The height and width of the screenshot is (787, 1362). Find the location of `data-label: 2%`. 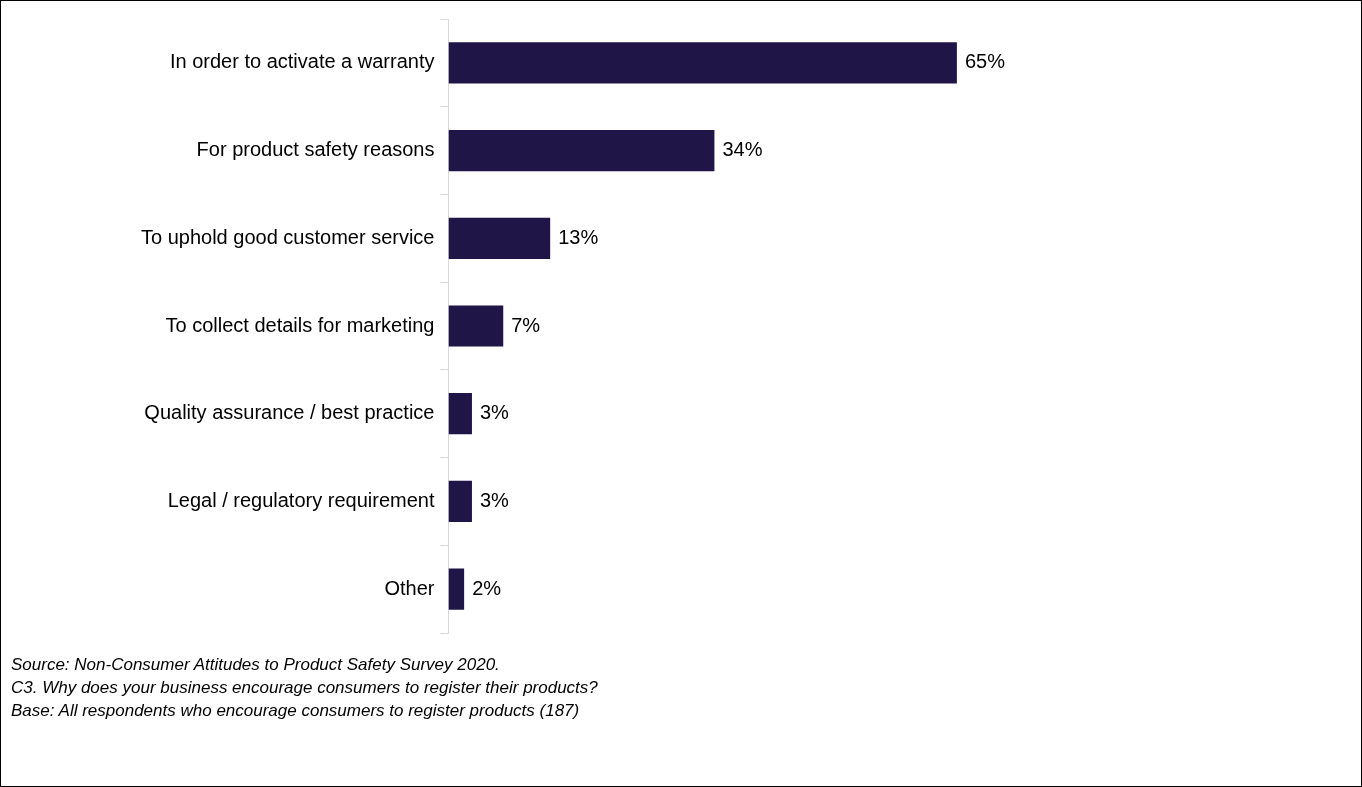

data-label: 2% is located at coordinates (487, 587).